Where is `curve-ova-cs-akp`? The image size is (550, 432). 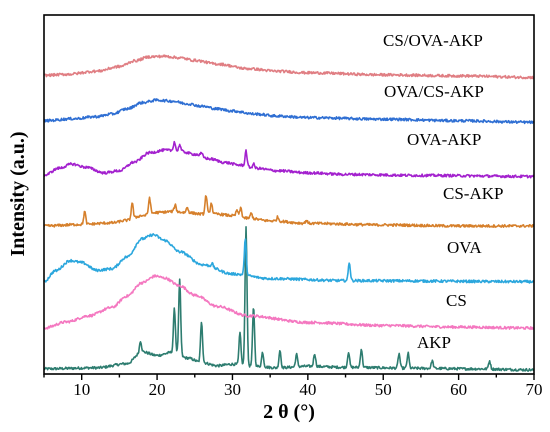 curve-ova-cs-akp is located at coordinates (289, 111).